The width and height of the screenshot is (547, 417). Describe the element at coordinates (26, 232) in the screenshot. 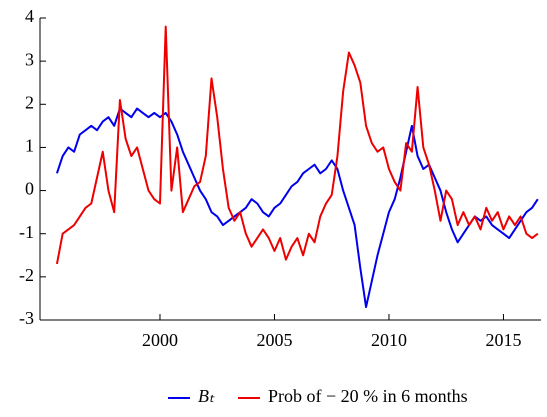

I see `y-tick-label: -1` at that location.